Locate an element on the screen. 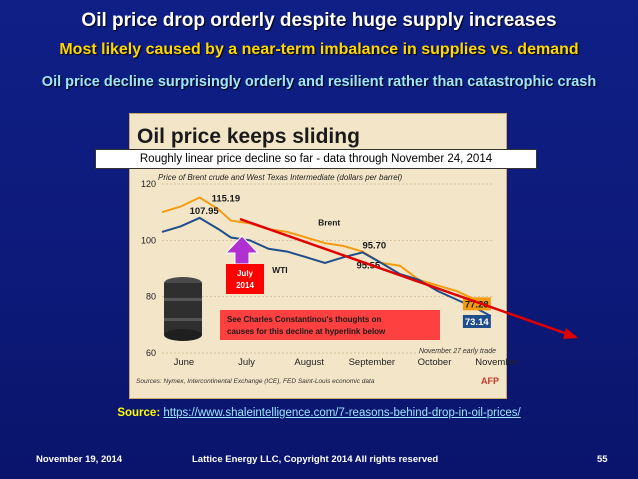 The height and width of the screenshot is (479, 638). data-label: 95.70 is located at coordinates (374, 245).